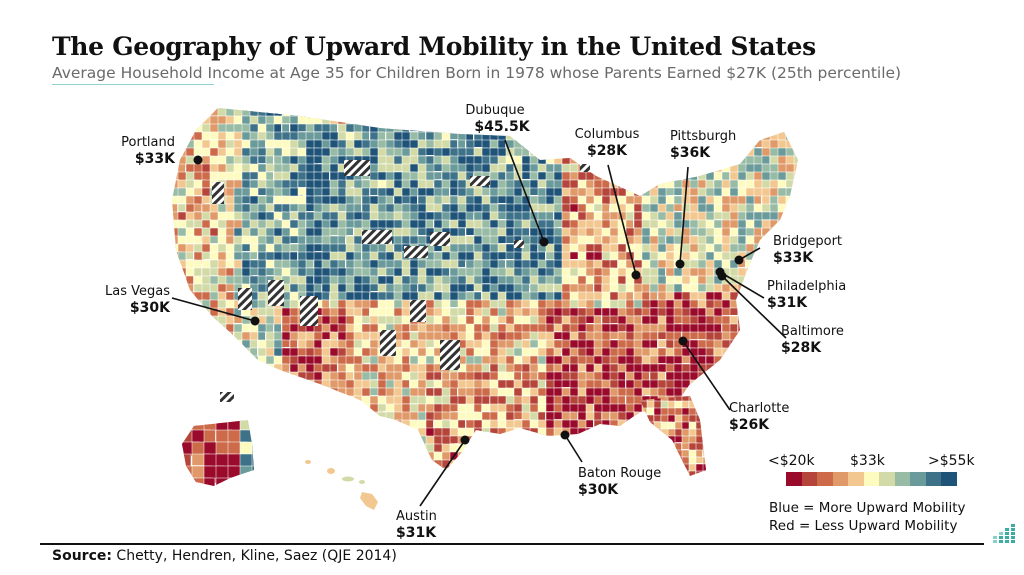  What do you see at coordinates (793, 258) in the screenshot?
I see `callout-value: $33K` at bounding box center [793, 258].